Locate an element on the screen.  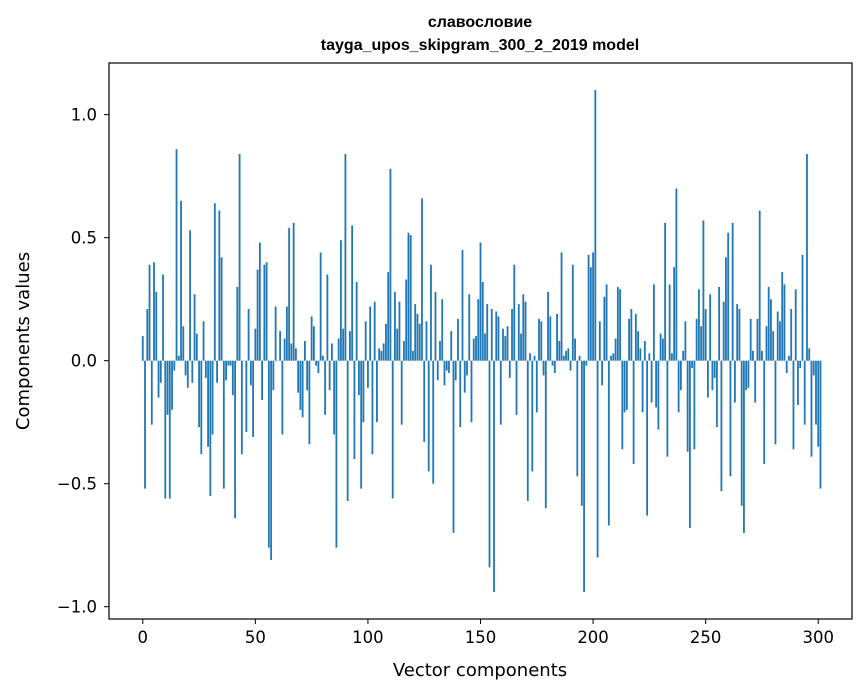
x-tick-label: 300 is located at coordinates (818, 637).